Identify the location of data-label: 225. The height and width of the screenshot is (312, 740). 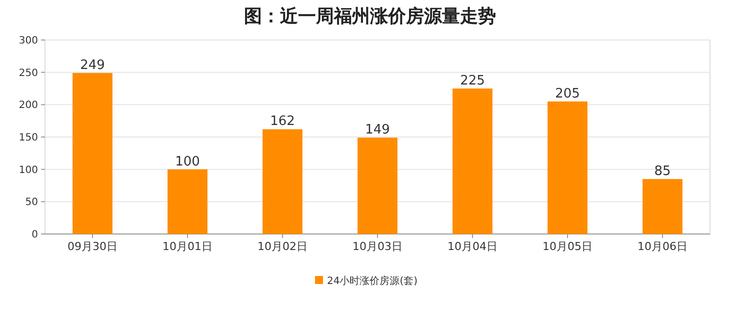
(472, 81).